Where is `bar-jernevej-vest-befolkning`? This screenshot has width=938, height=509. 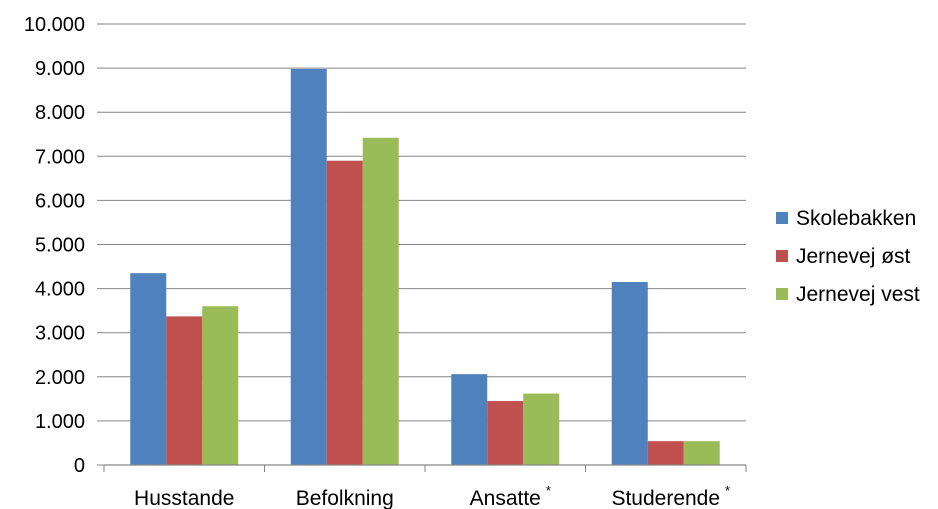
bar-jernevej-vest-befolkning is located at coordinates (380, 301).